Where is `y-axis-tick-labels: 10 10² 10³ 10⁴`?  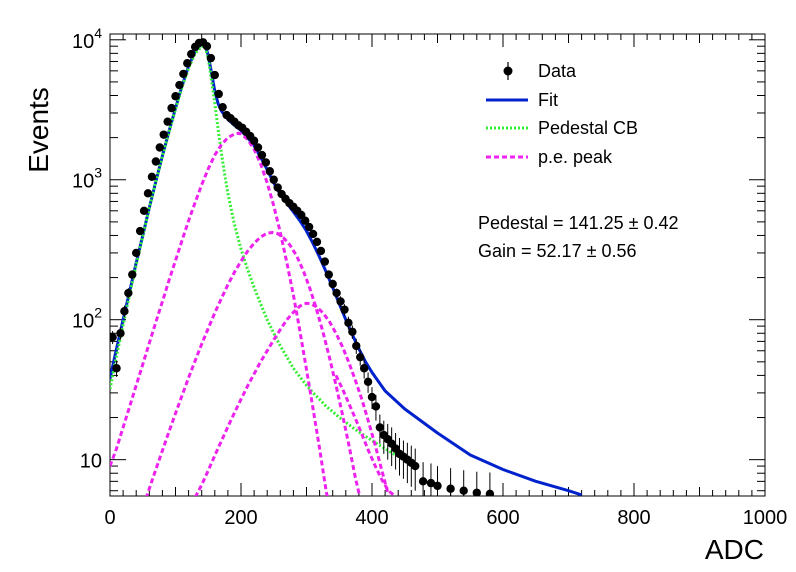 y-axis-tick-labels: 10 10² 10³ 10⁴ is located at coordinates (87, 249).